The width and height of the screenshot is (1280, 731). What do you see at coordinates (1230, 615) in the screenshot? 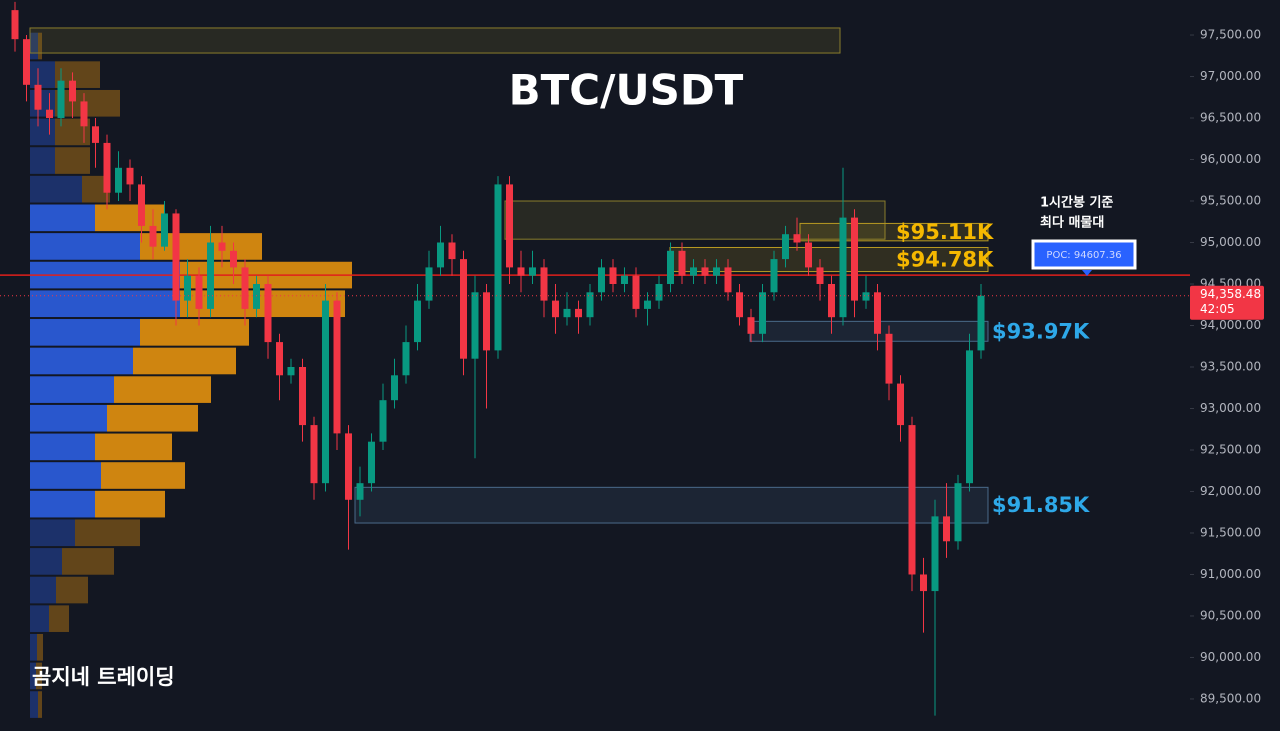
I see `y-tick-label: 90,500.00` at bounding box center [1230, 615].